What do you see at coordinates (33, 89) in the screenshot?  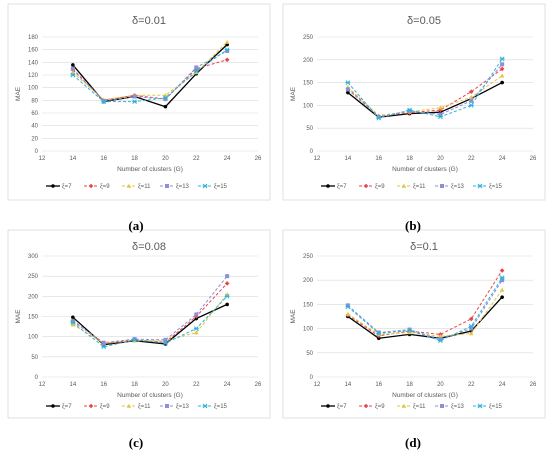 I see `y-tick-label: 100` at bounding box center [33, 89].